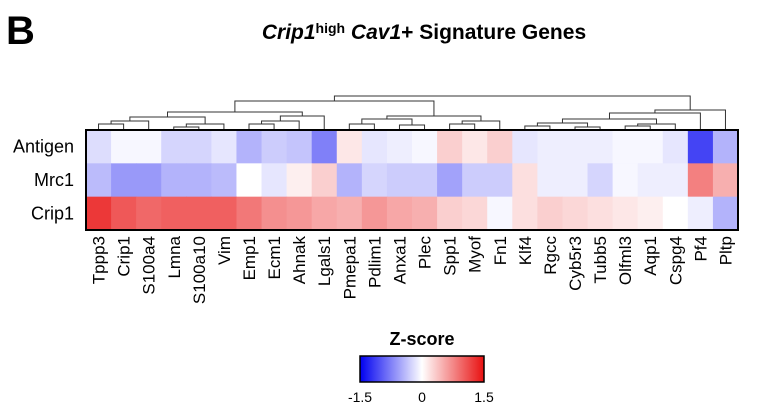 The height and width of the screenshot is (418, 766). I want to click on column-label: S100a10, so click(199, 270).